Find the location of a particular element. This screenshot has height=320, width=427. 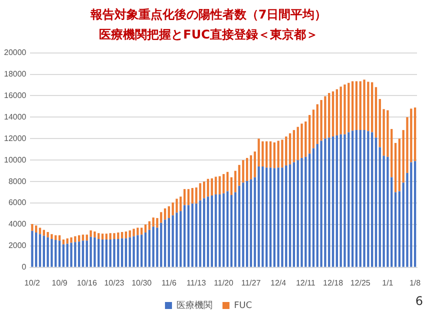

x-tick-label: 12/18 is located at coordinates (333, 283).